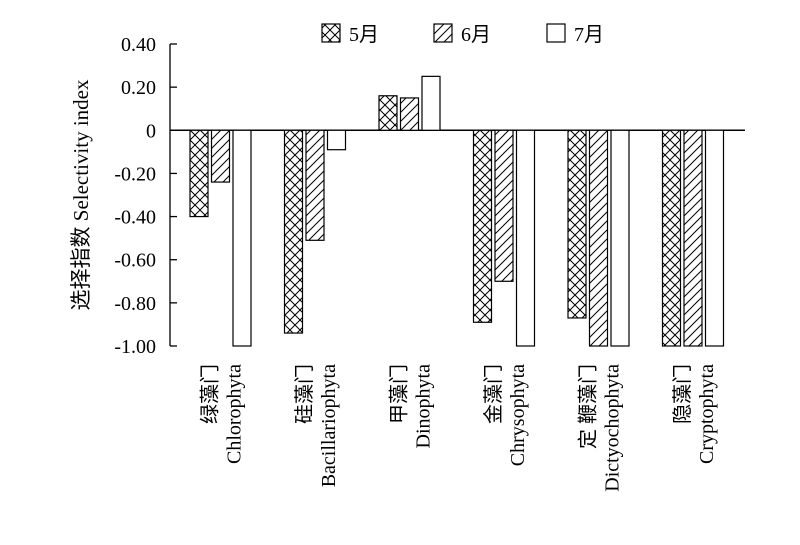 This screenshot has width=800, height=545. I want to click on y-tick-label: -1.00, so click(135, 347).